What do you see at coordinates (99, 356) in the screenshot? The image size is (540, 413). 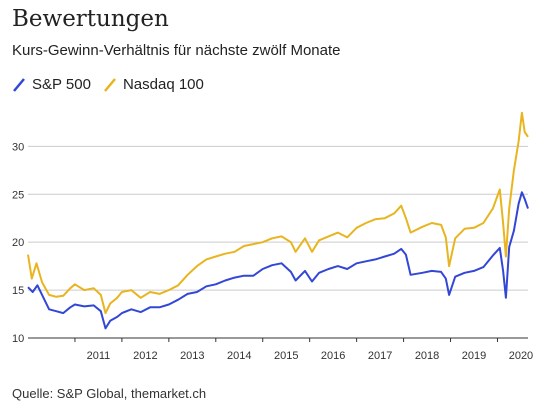 I see `x-tick-label: 2011` at bounding box center [99, 356].